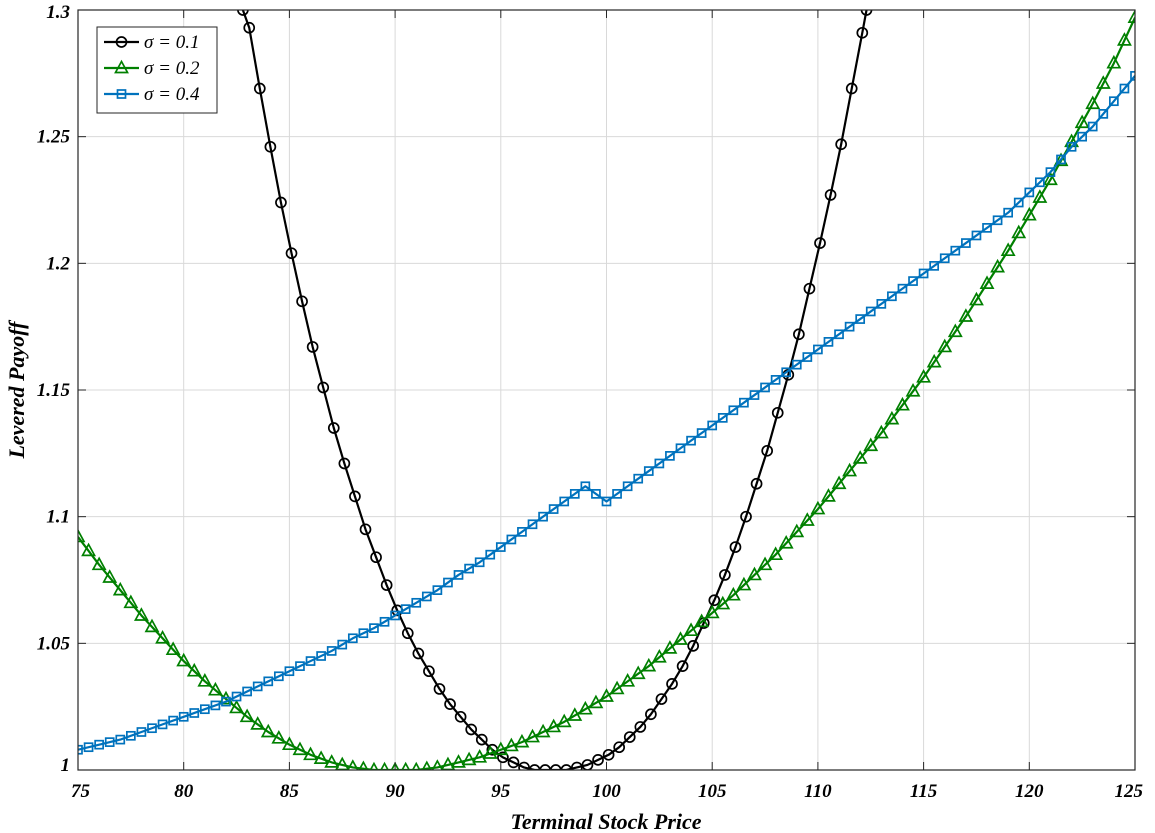  I want to click on y-tick-label: 1, so click(66, 765).